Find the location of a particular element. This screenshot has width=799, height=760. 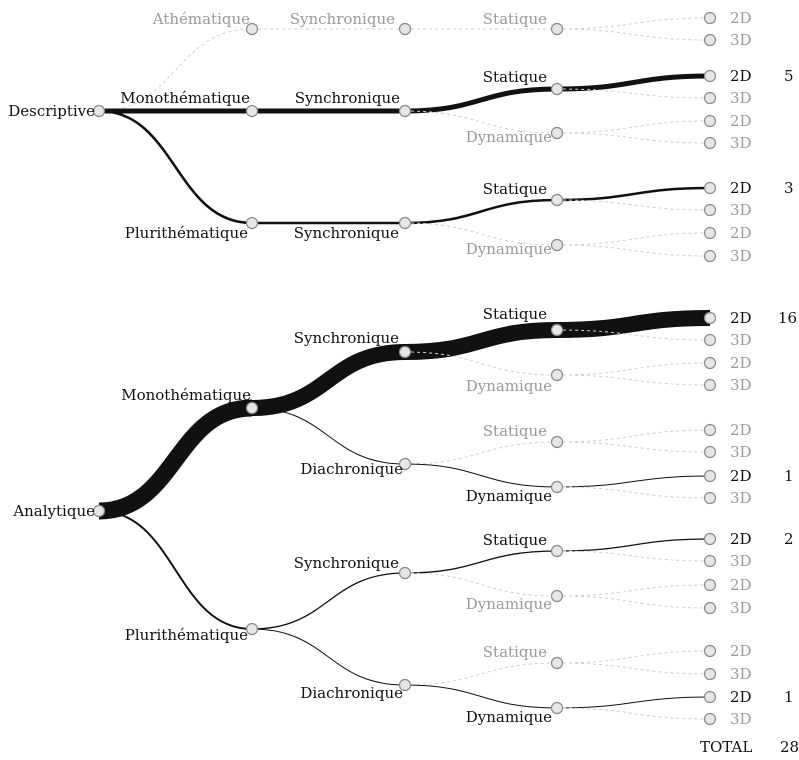

leaf-node-l11 is located at coordinates (710, 318).